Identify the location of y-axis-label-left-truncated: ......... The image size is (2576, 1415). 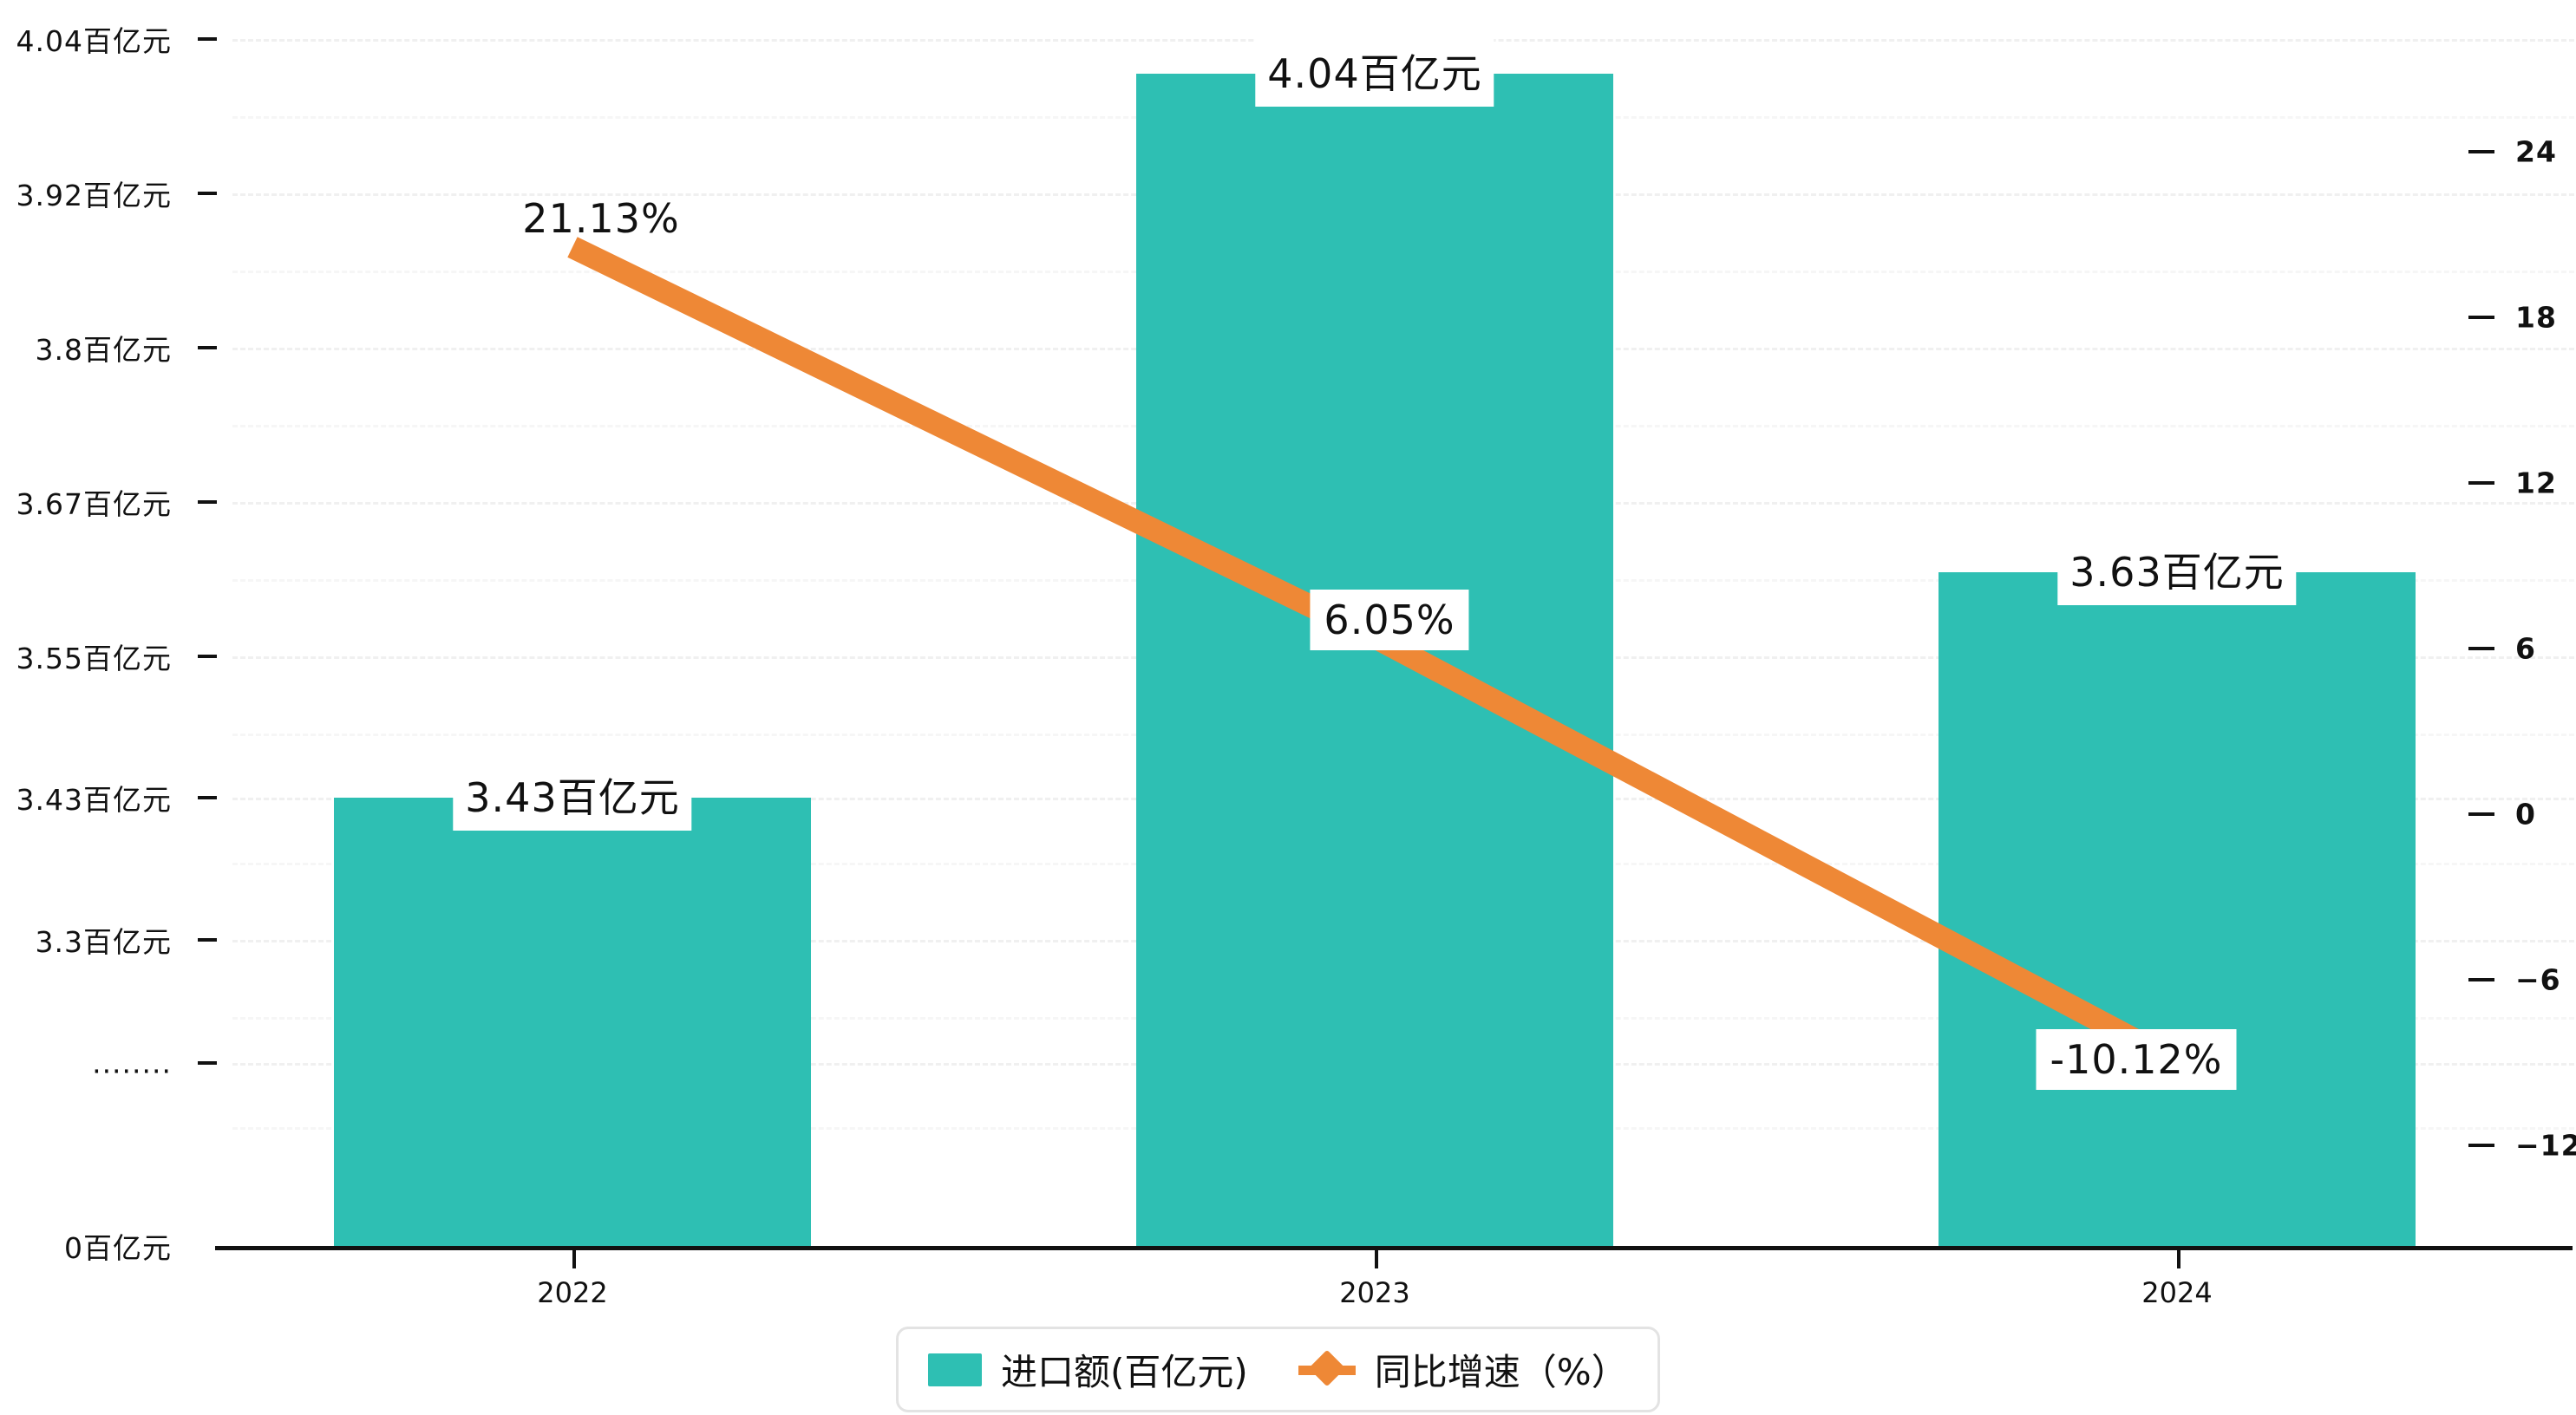
(132, 1063).